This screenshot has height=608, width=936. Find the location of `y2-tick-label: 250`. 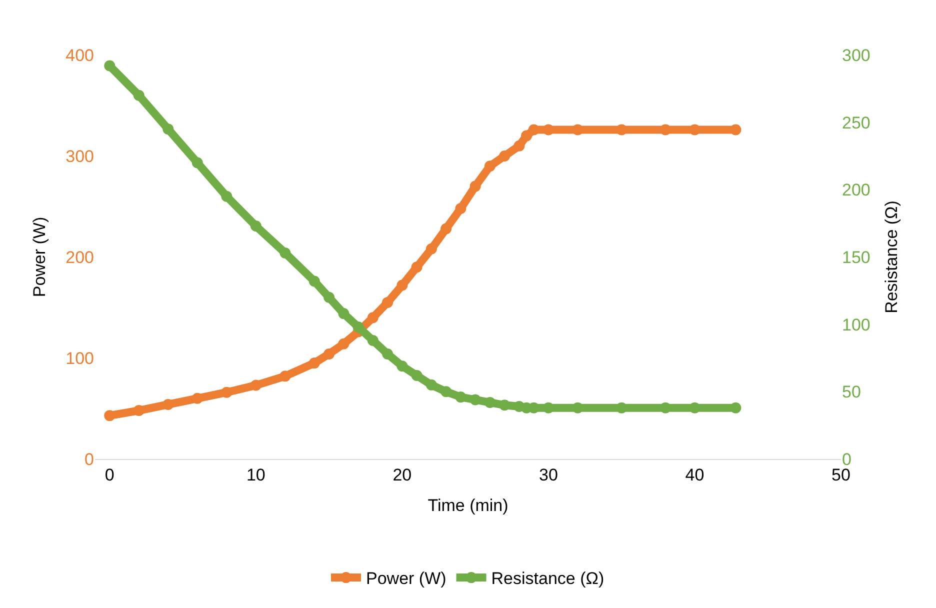

y2-tick-label: 250 is located at coordinates (856, 122).